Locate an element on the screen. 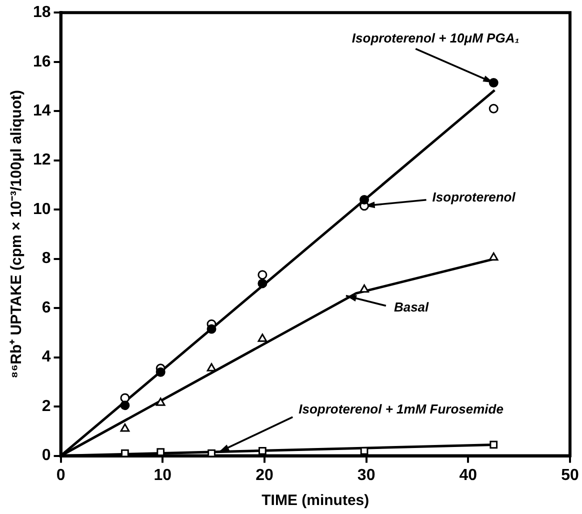 Image resolution: width=582 pixels, height=514 pixels. annotation: Basal is located at coordinates (412, 306).